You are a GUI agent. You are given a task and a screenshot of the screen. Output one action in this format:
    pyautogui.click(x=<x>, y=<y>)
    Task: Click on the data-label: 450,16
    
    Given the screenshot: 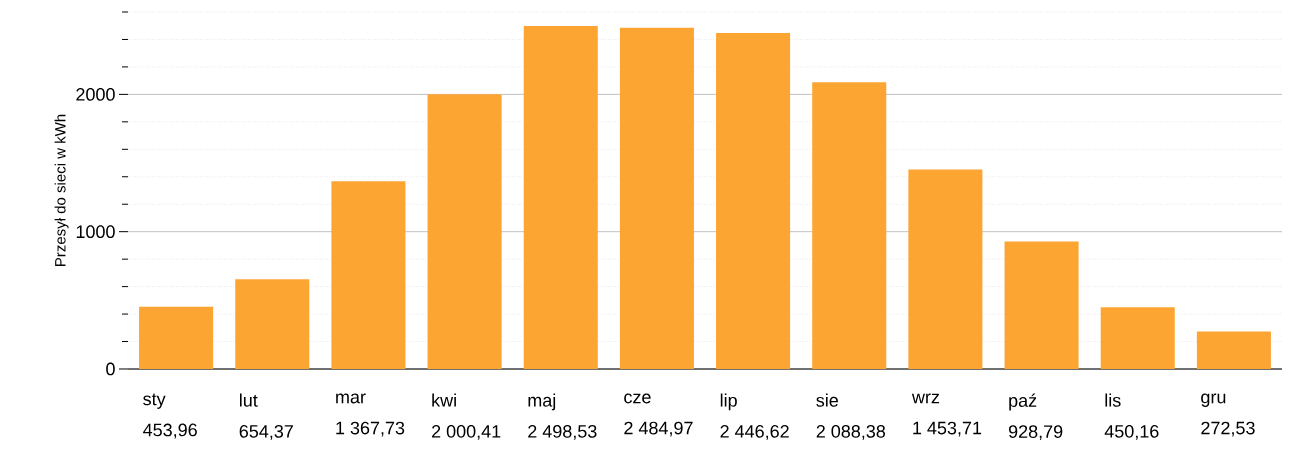 What is the action you would take?
    pyautogui.click(x=1131, y=432)
    